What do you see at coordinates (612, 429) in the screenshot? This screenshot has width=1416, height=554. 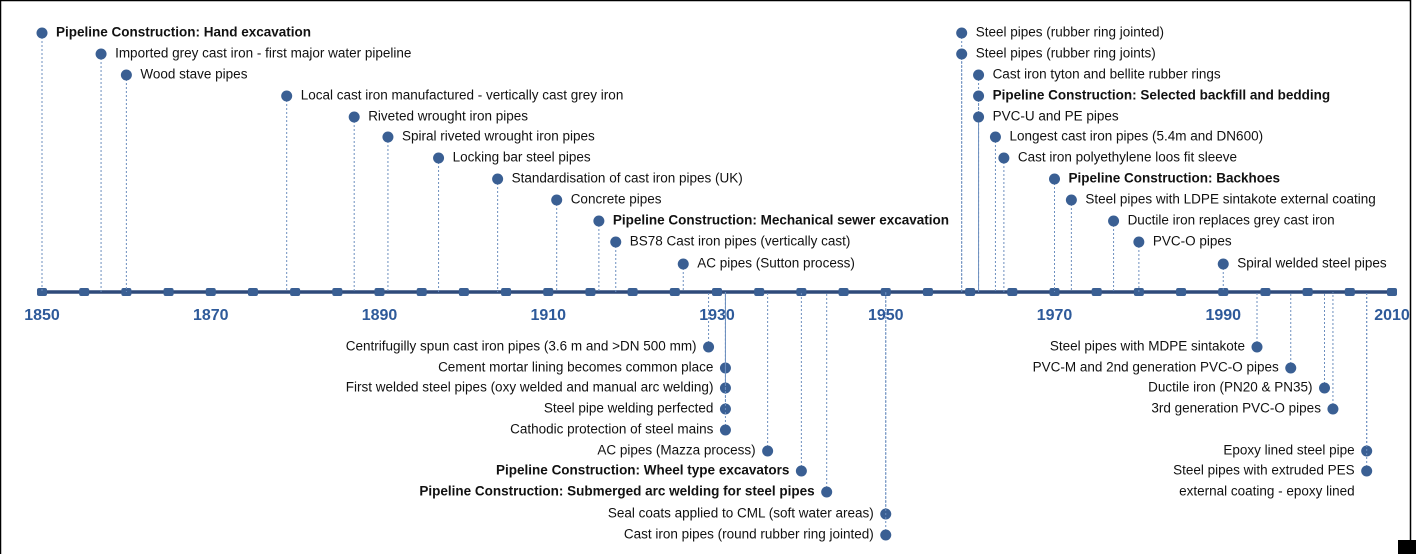 I see `event-label: Cathodic protection of steel mains` at bounding box center [612, 429].